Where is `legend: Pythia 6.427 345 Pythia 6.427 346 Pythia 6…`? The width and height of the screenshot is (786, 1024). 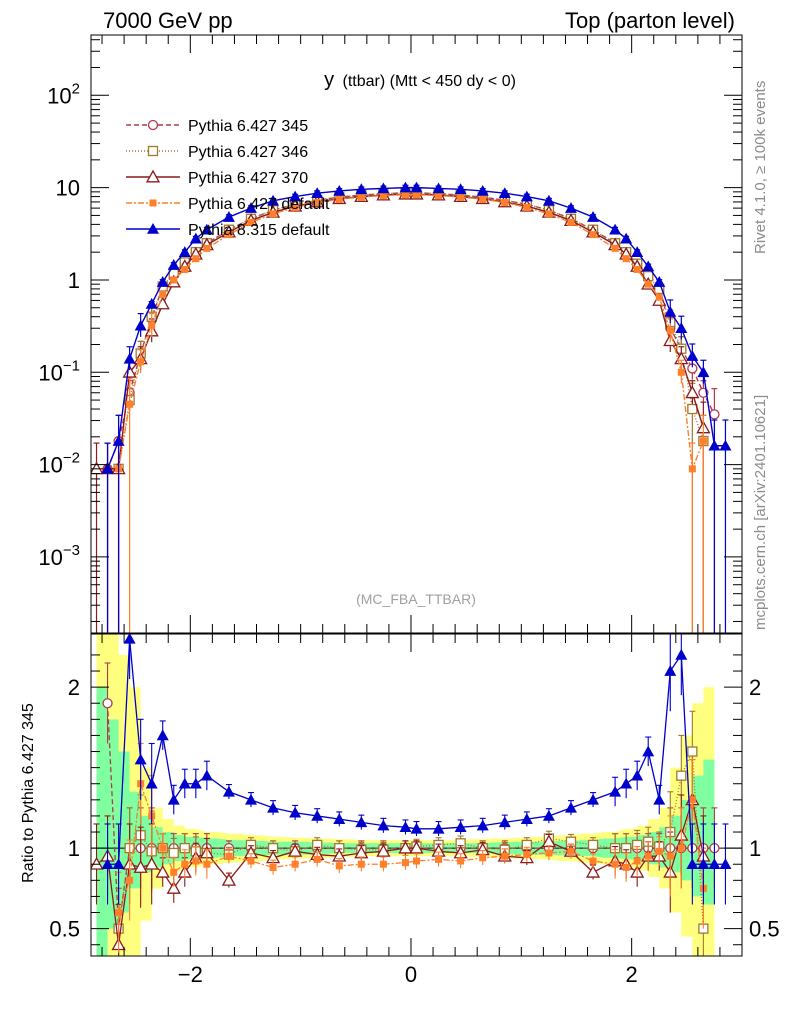
legend: Pythia 6.427 345 Pythia 6.427 346 Pythia 6… is located at coordinates (228, 178).